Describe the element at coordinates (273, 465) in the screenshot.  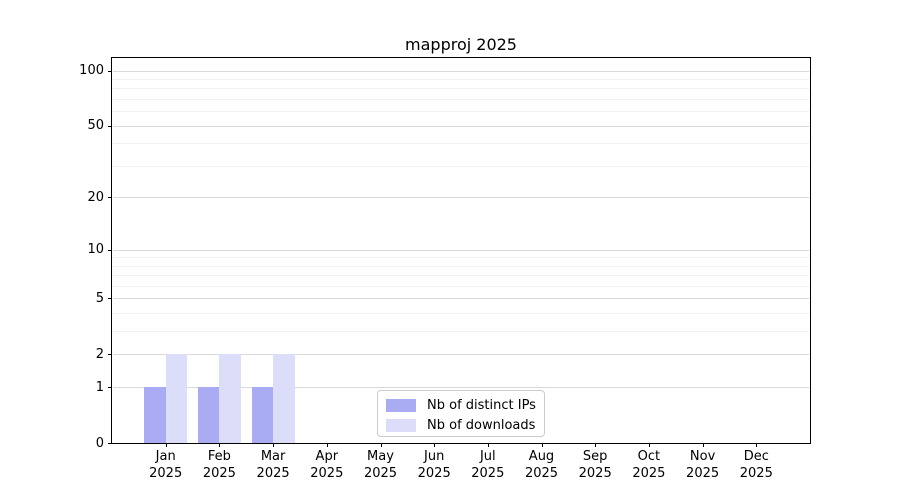
I see `x-tick-label: Mar 2025` at that location.